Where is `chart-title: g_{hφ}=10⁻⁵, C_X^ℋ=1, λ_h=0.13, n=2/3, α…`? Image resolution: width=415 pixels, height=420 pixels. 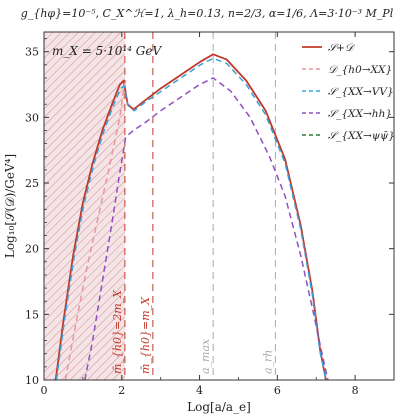
chart-title: g_{hφ}=10⁻⁵, C_X^ℋ=1, λ_h=0.13, n=2/3, α… is located at coordinates (207, 13).